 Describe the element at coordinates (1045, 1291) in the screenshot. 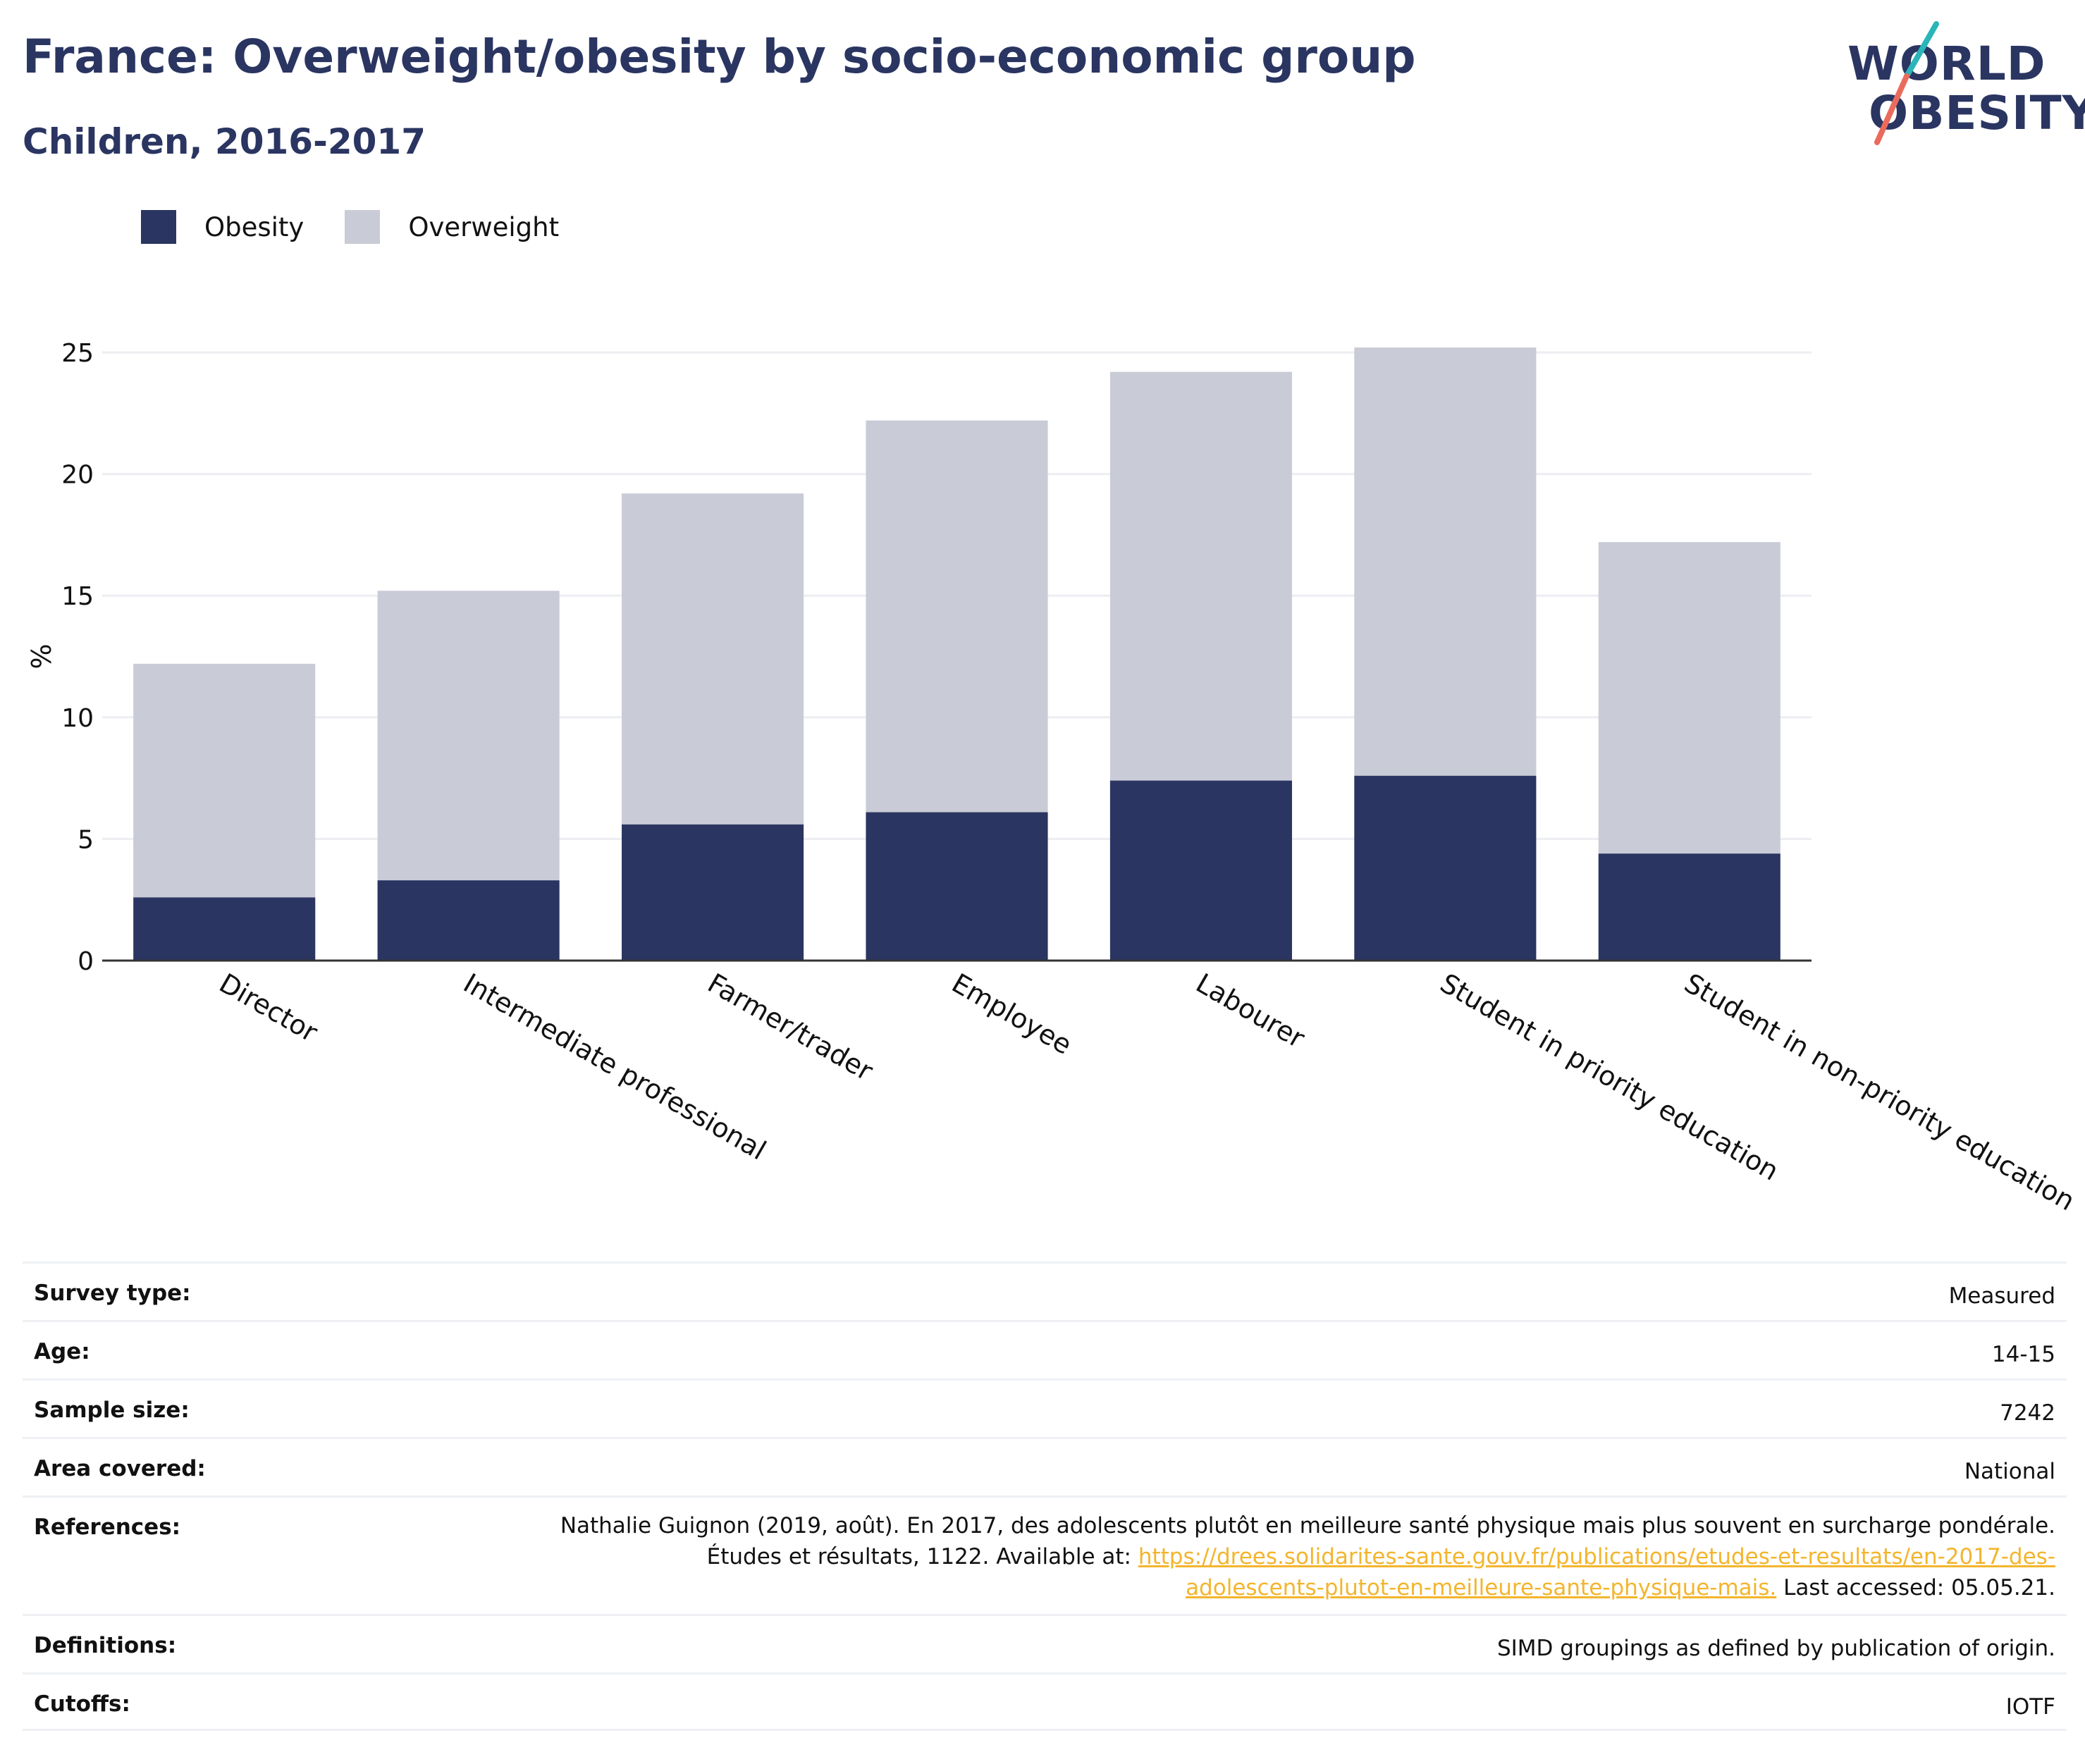

I see `meta-row-survey-type: Survey type: Measured` at that location.